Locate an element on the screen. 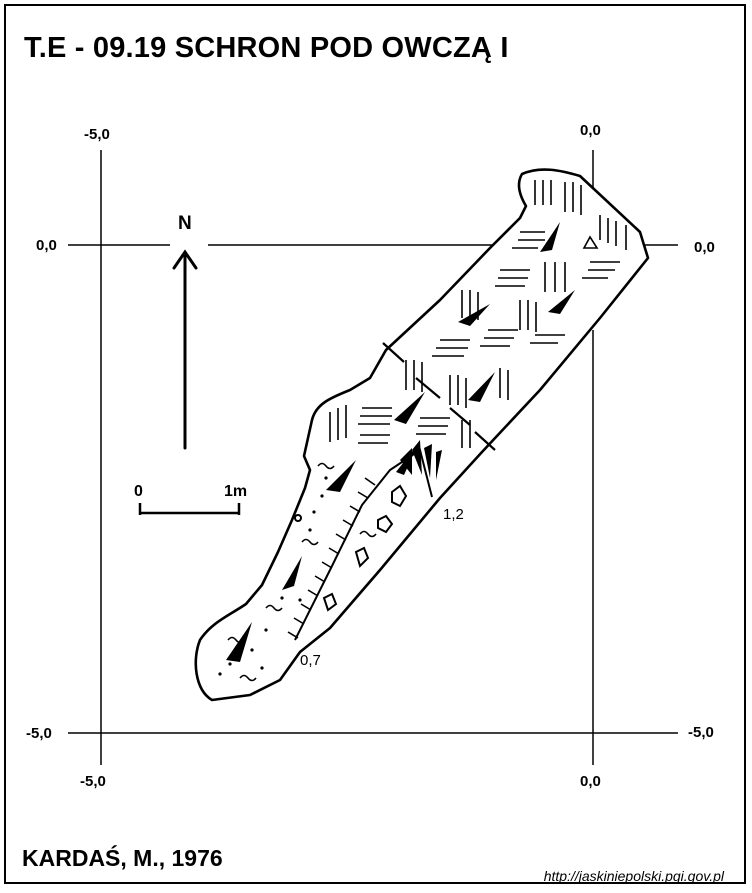 The height and width of the screenshot is (893, 752). grid-label-right-lower: -5,0 is located at coordinates (701, 732).